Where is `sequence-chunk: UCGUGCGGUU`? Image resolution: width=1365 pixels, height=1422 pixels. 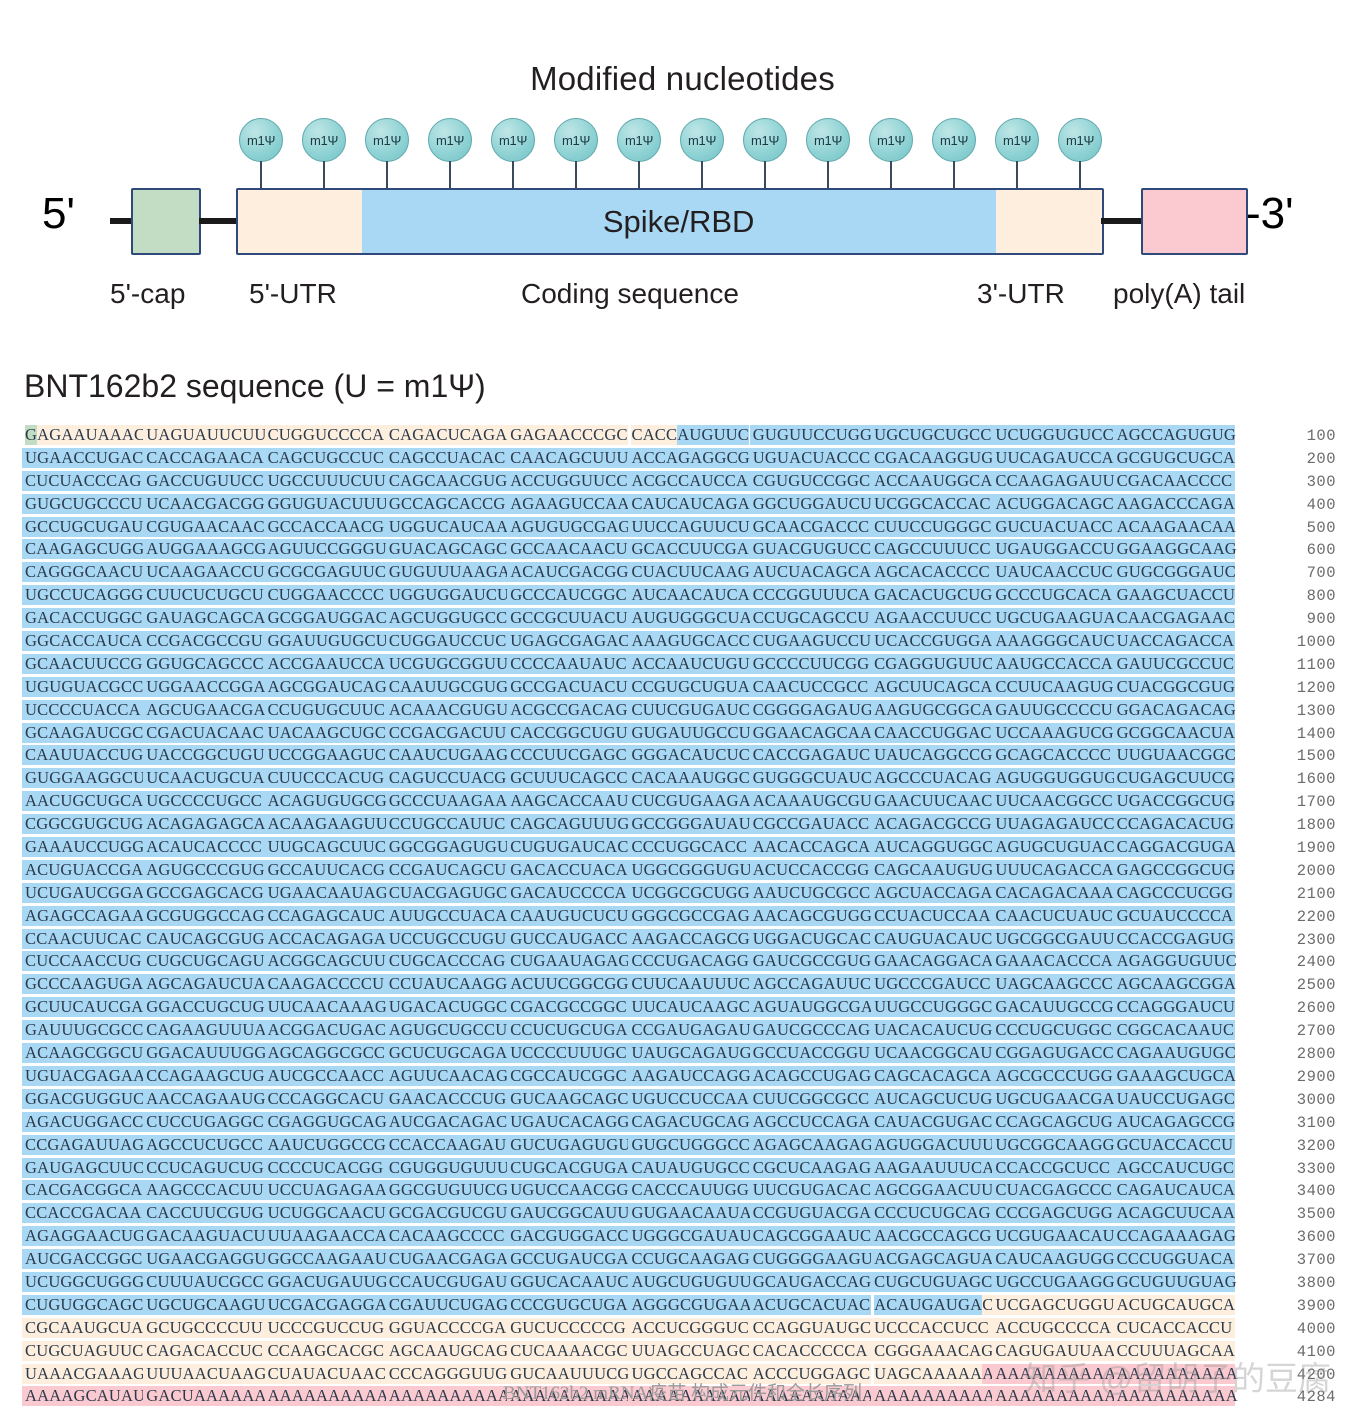 sequence-chunk: UCGUGCGGUU is located at coordinates (446, 663).